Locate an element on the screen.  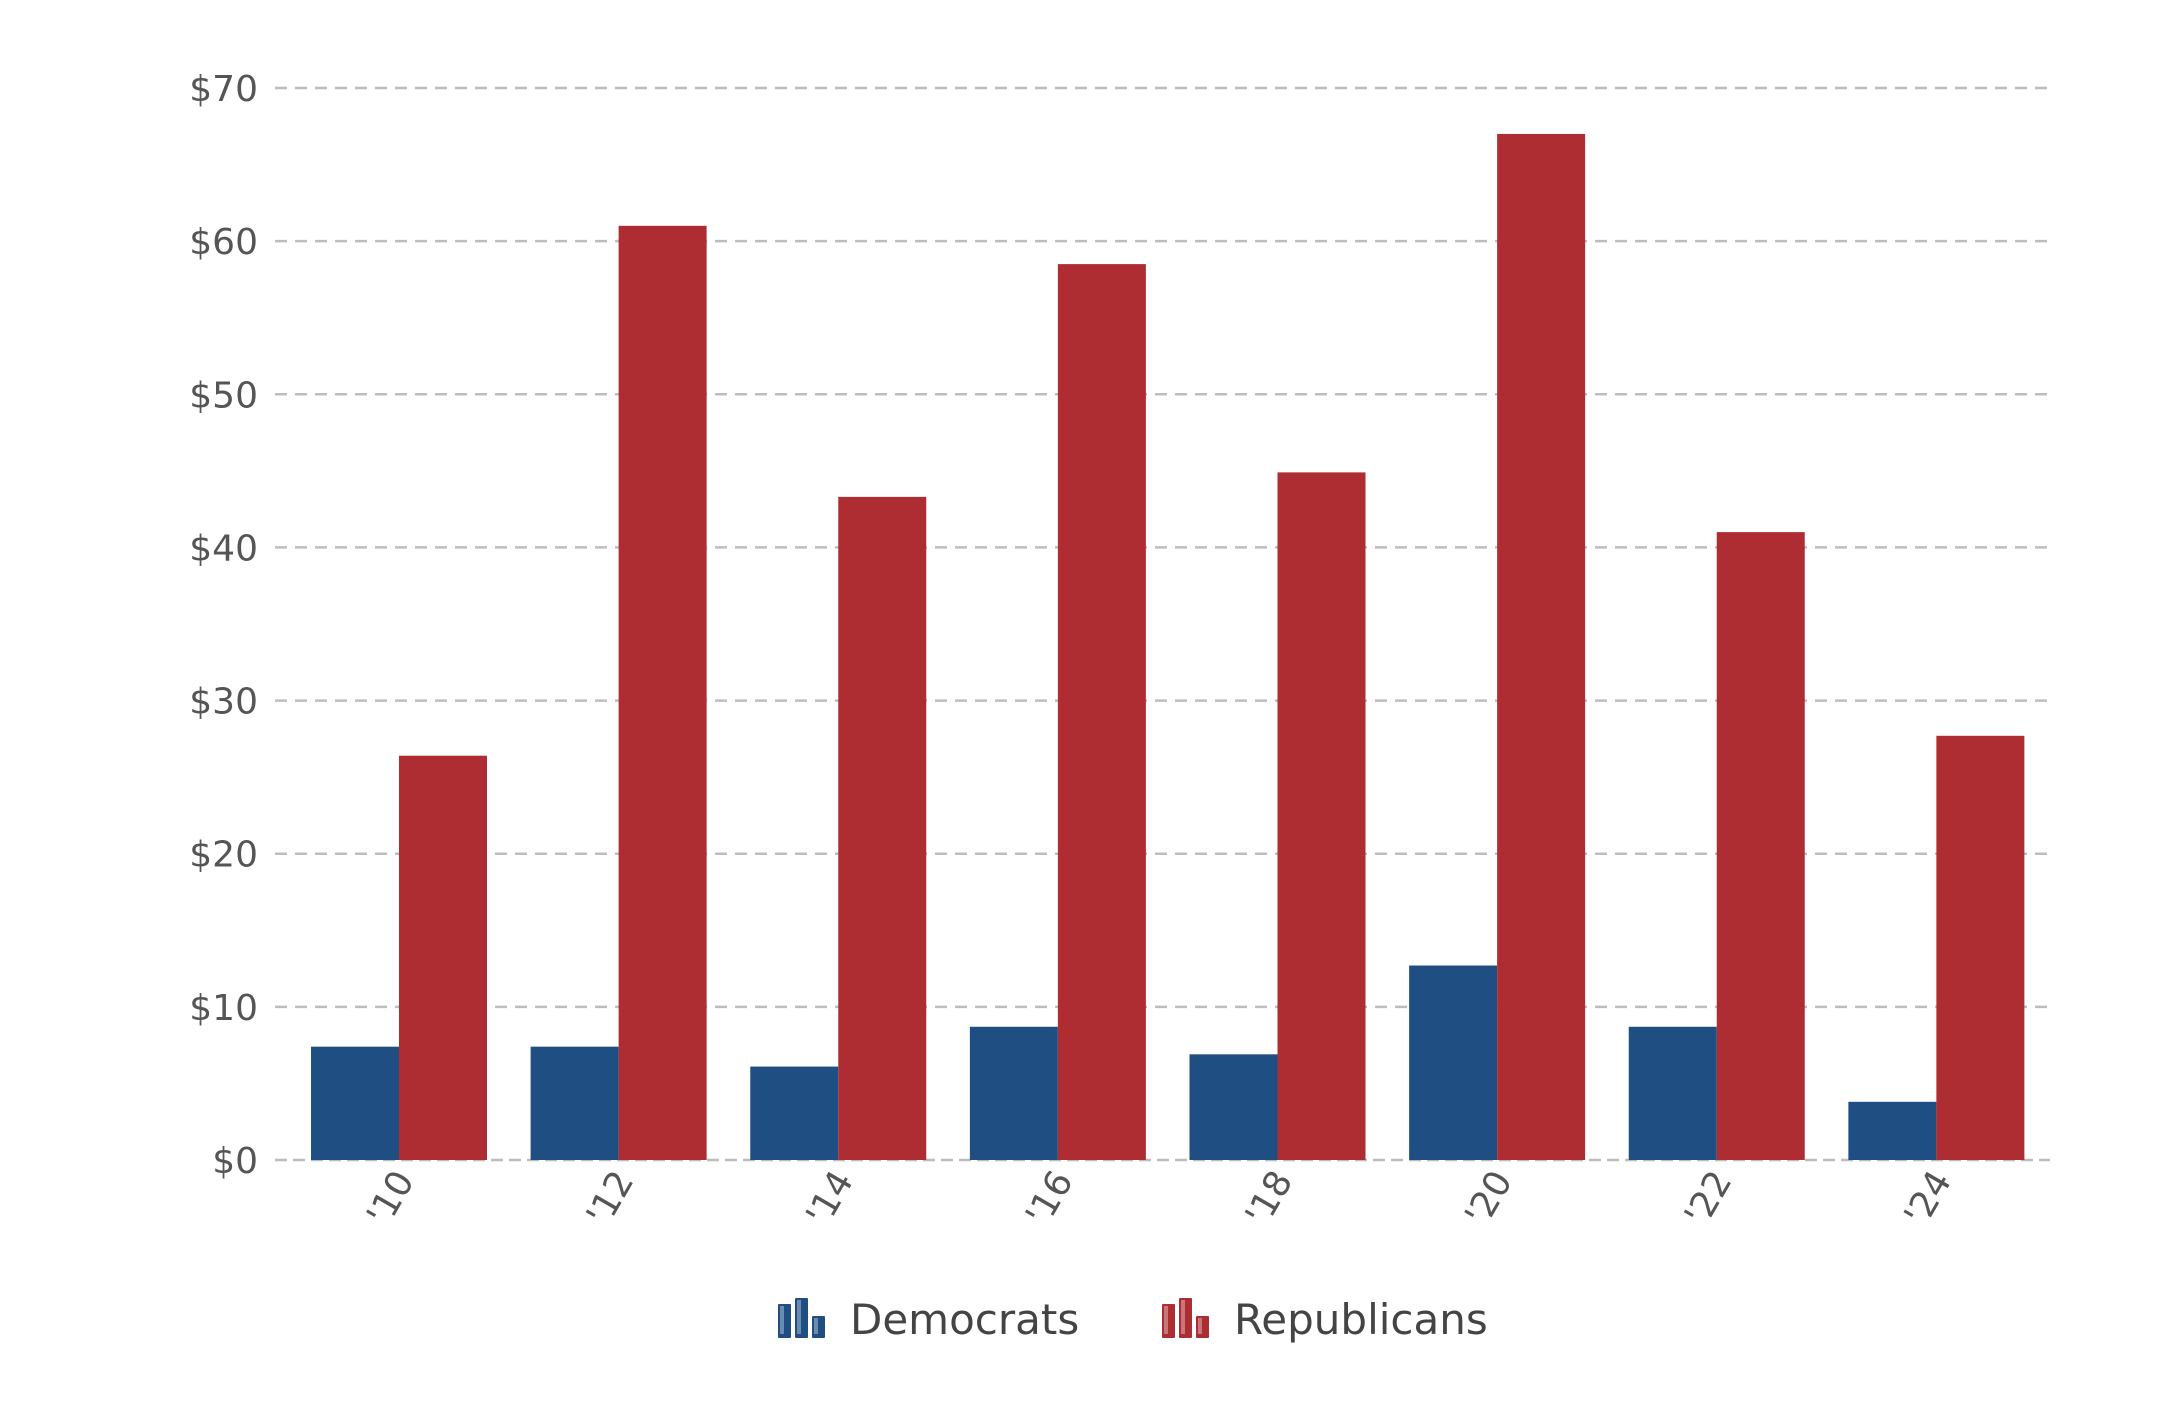
legend-item-democrats: Democrats is located at coordinates (928, 1319).